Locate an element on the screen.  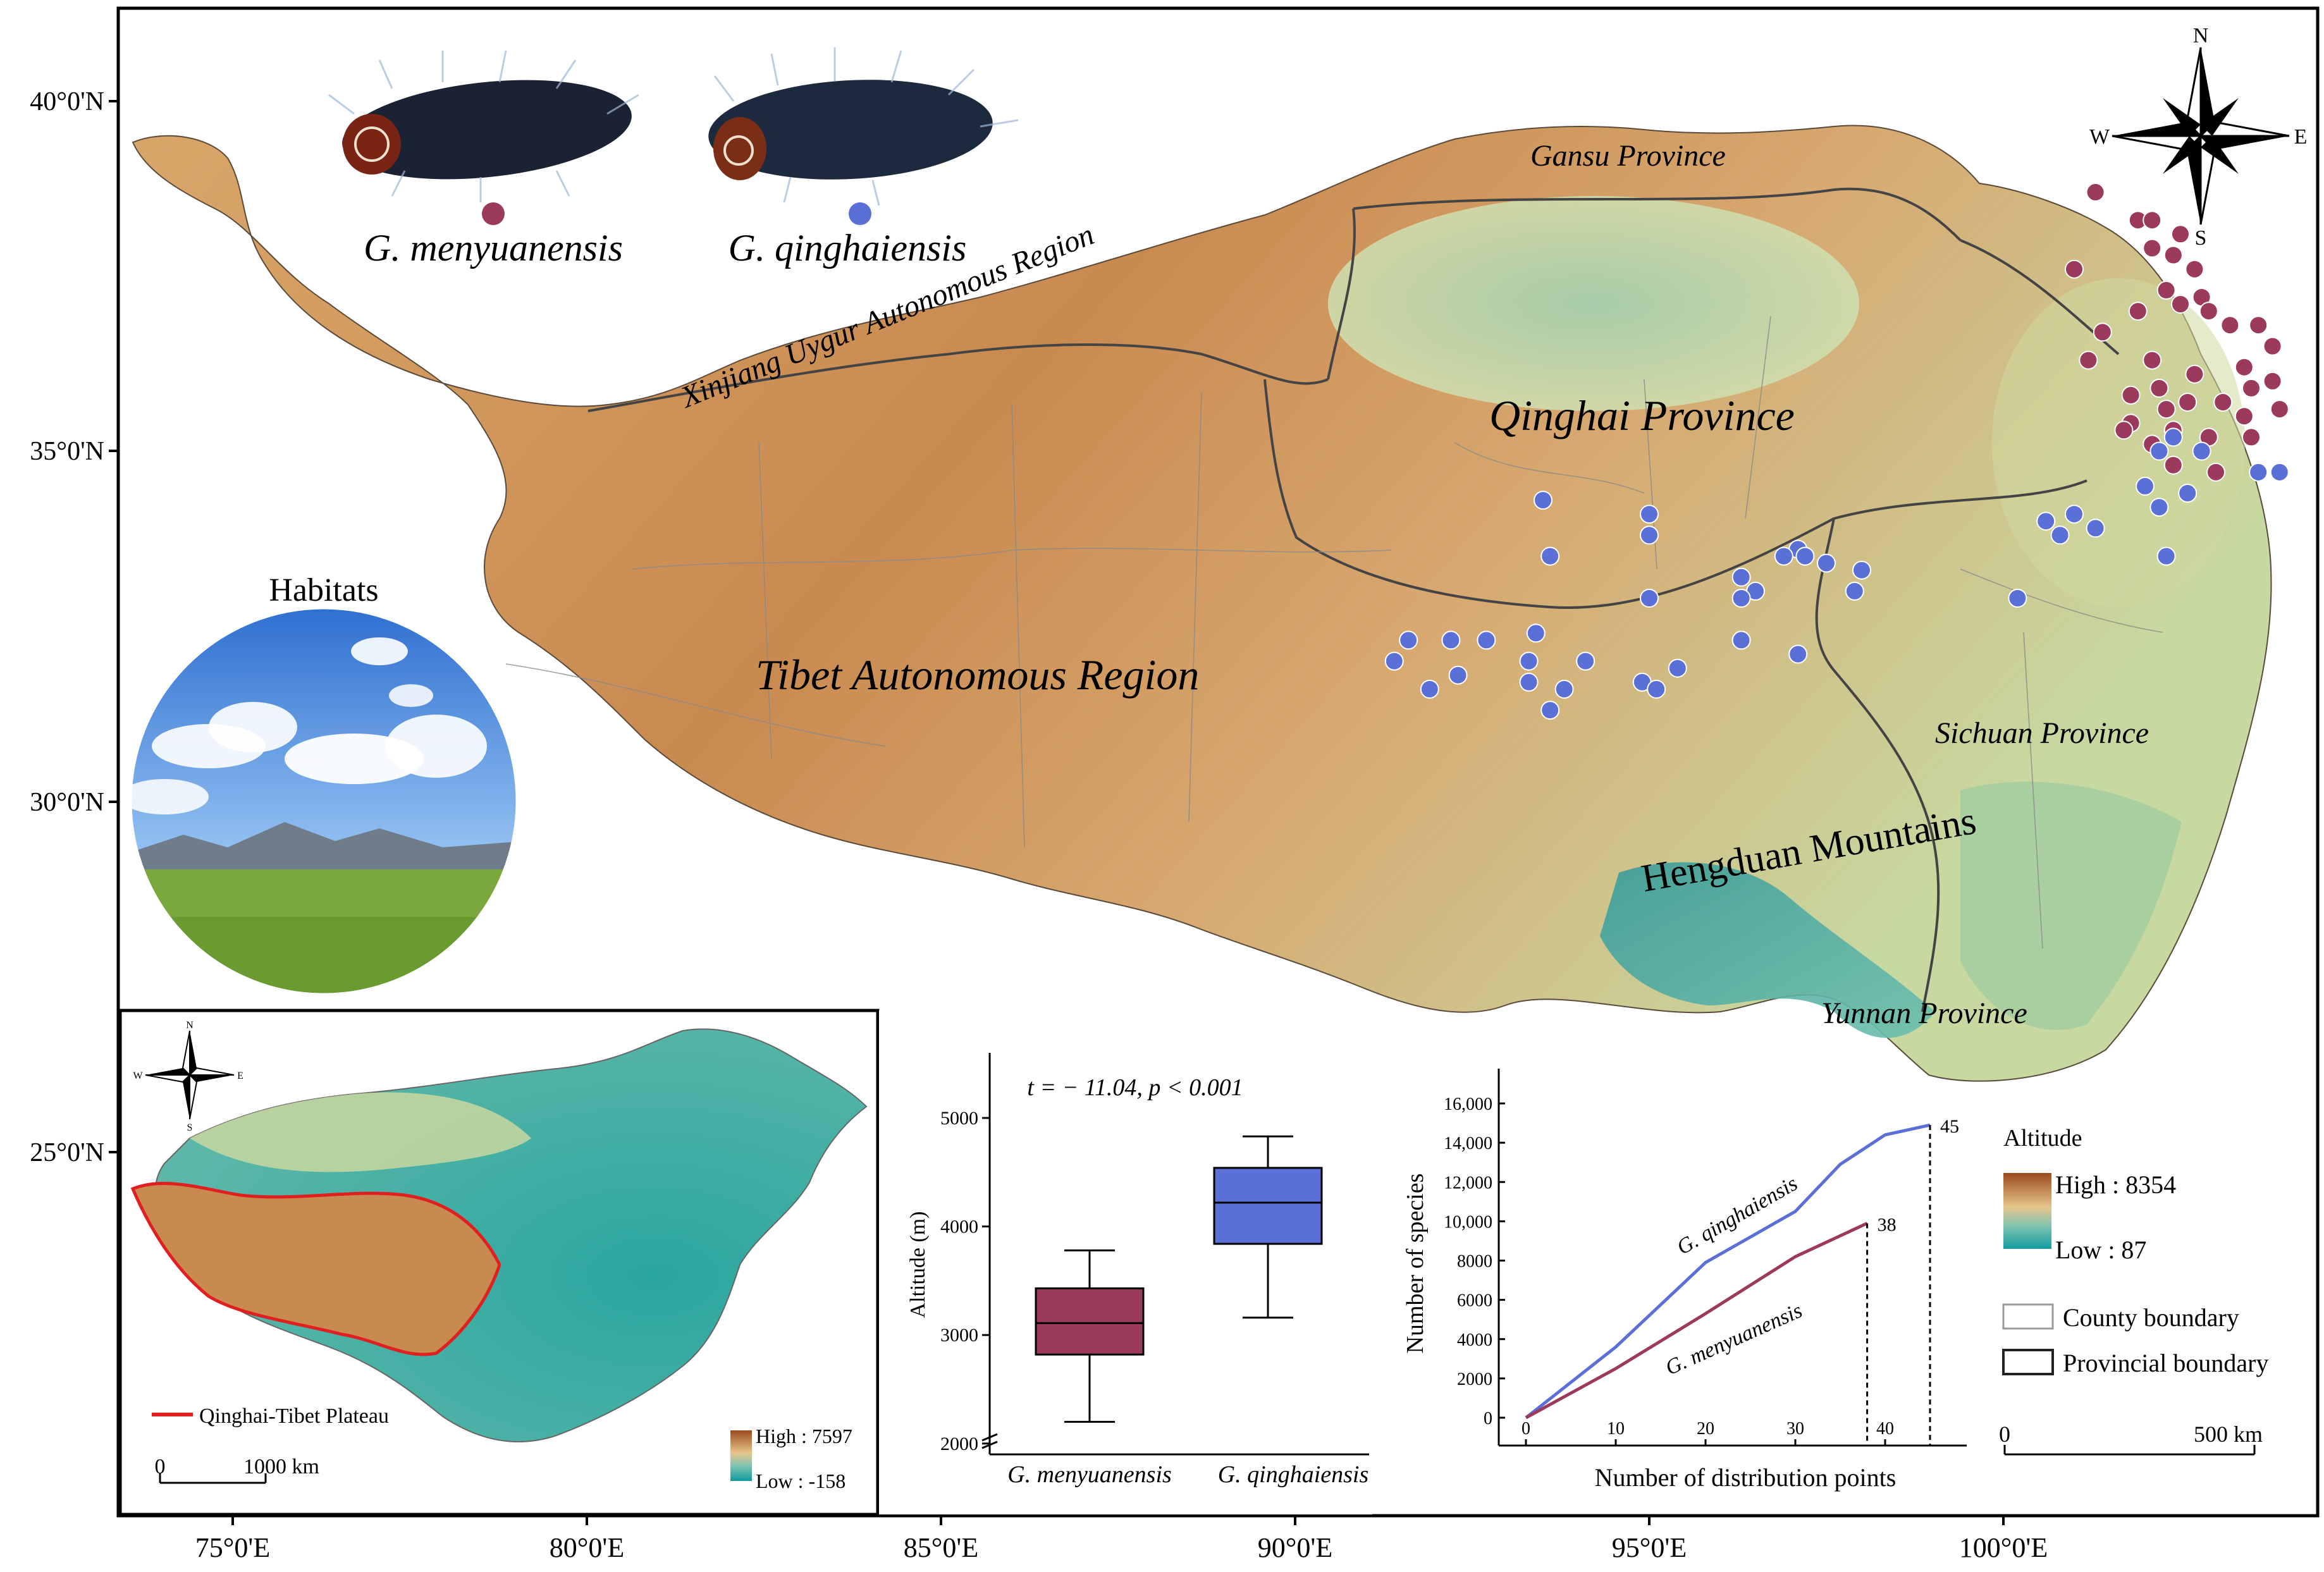
curve-y-tick-label: 8000 is located at coordinates (1474, 1262).